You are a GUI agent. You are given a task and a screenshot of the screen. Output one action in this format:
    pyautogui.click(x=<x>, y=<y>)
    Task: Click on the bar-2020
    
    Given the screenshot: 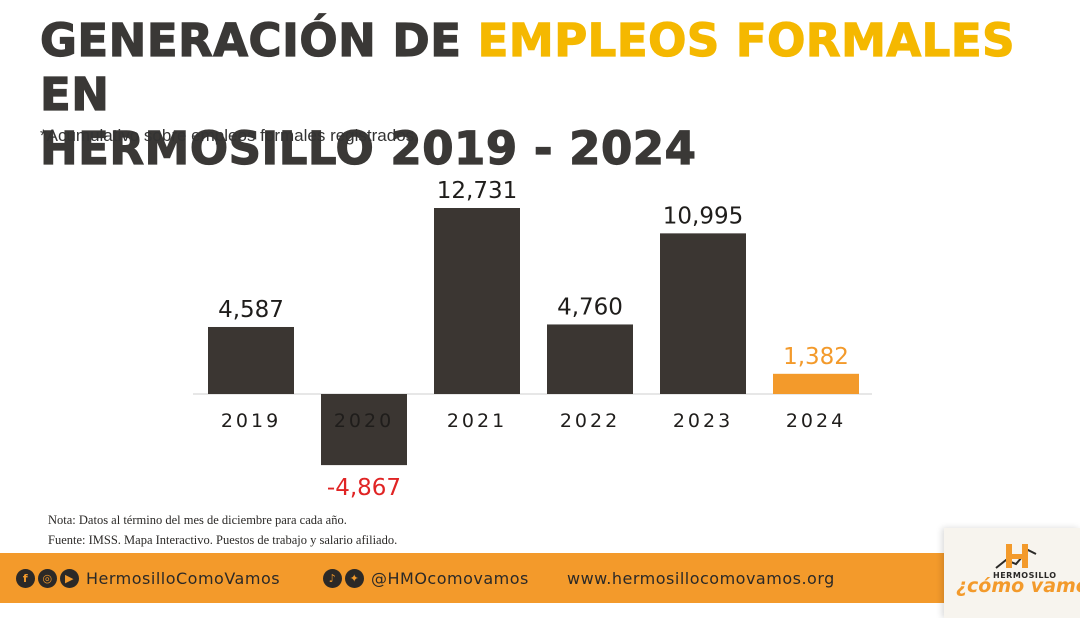 What is the action you would take?
    pyautogui.click(x=364, y=430)
    